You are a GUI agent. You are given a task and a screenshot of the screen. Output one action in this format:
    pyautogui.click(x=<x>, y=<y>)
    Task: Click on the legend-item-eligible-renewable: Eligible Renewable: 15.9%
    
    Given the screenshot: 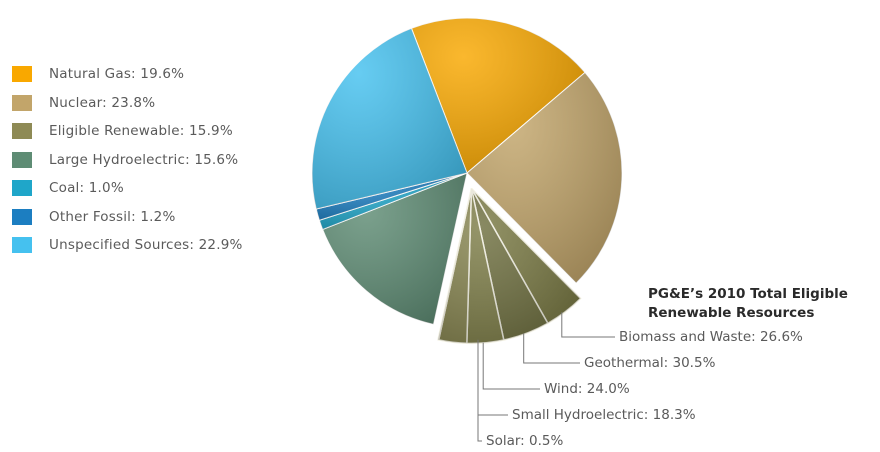 What is the action you would take?
    pyautogui.click(x=162, y=131)
    